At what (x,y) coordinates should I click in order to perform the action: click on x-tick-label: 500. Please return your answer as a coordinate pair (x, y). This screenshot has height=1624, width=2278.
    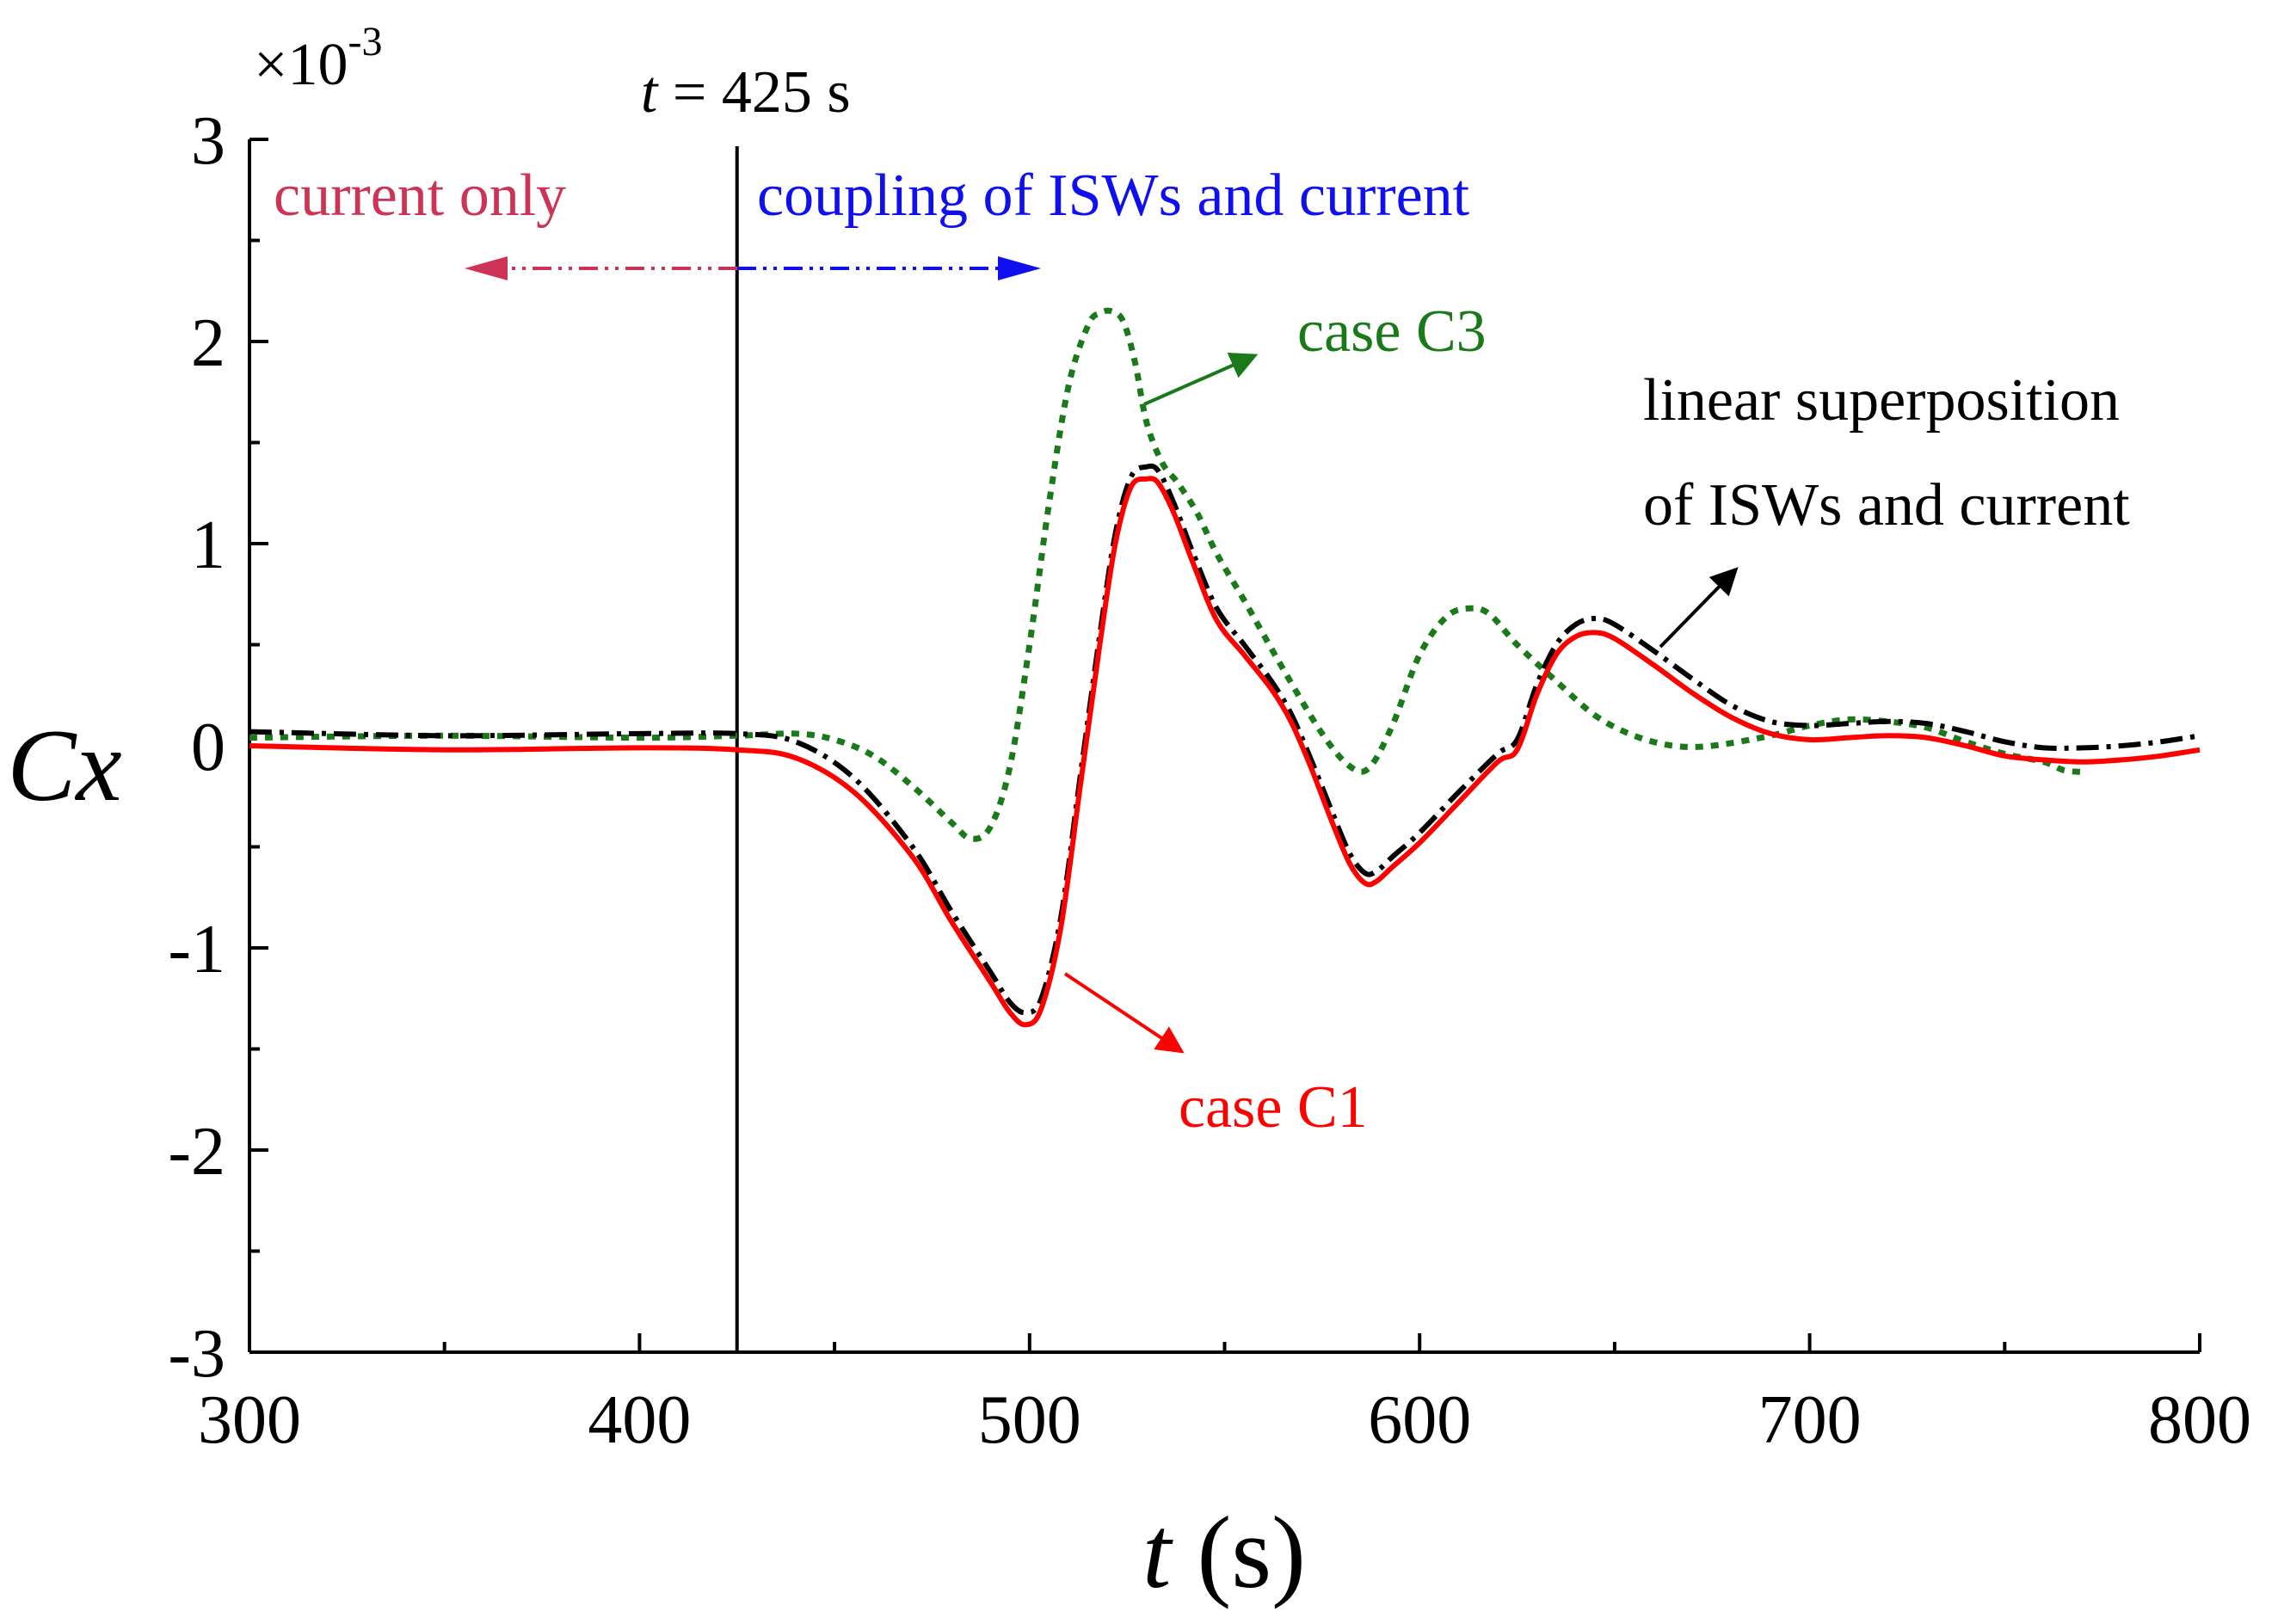
    Looking at the image, I should click on (1029, 1420).